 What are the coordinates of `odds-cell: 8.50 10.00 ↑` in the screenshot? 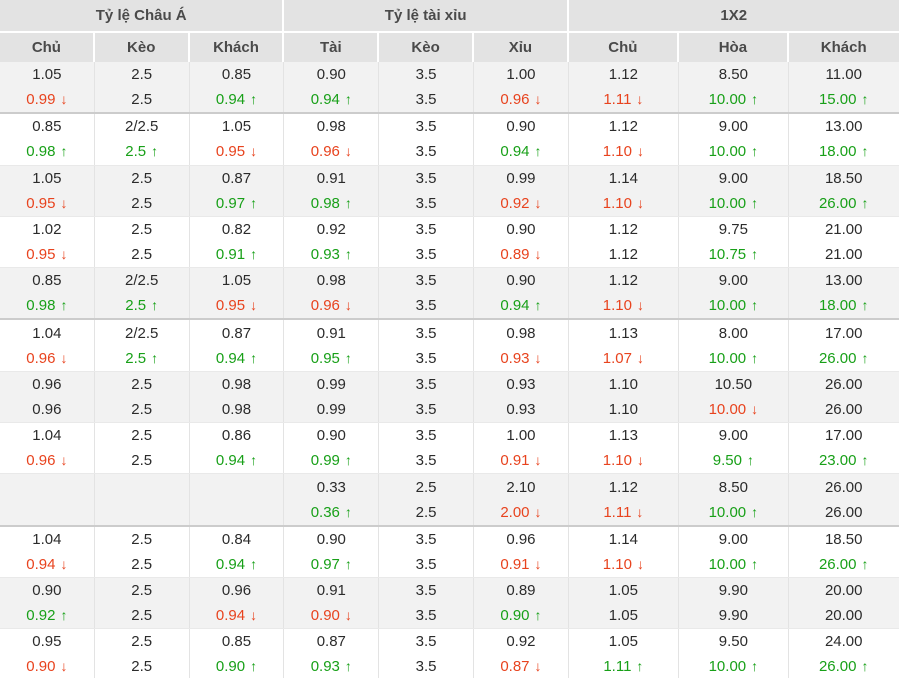 It's located at (734, 87).